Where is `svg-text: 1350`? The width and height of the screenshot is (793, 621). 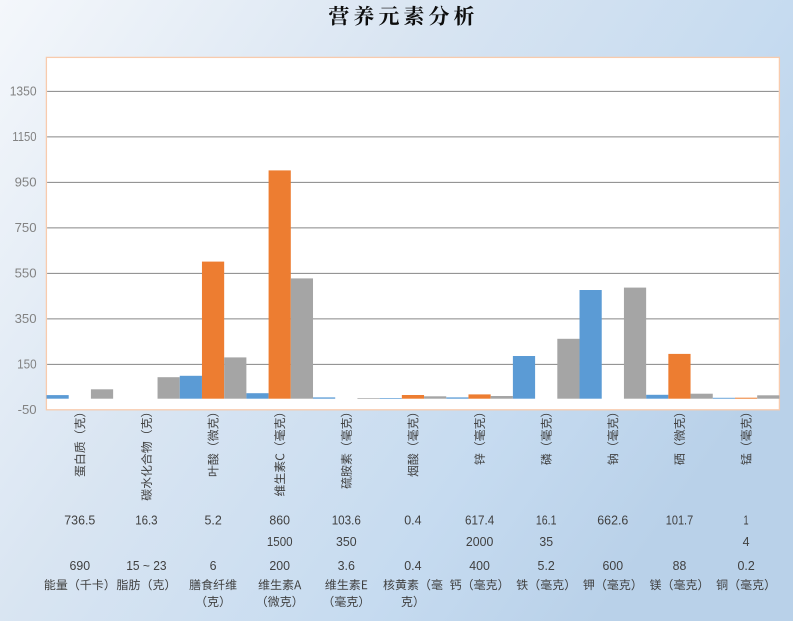 svg-text: 1350 is located at coordinates (23, 91).